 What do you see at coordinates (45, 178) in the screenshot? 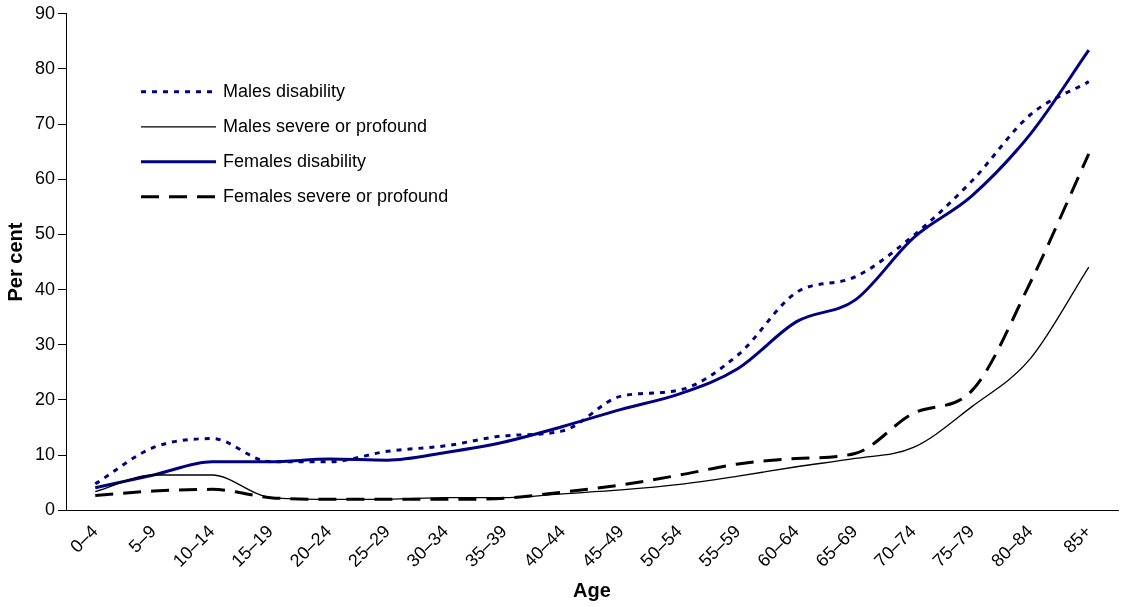
I see `y-tick-label: 60` at bounding box center [45, 178].